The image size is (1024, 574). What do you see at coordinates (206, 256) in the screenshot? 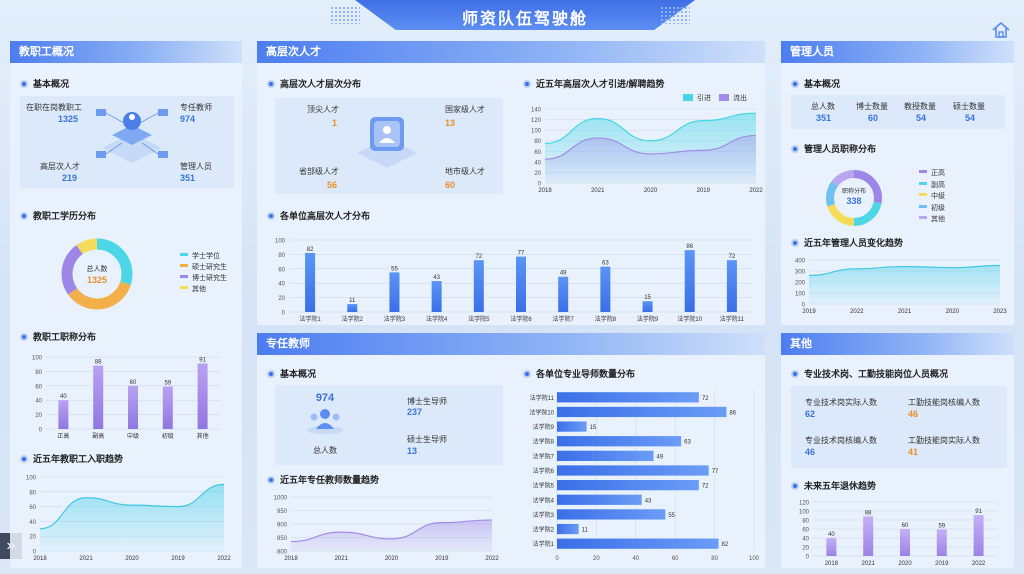
I see `legend-label: 学士学位` at bounding box center [206, 256].